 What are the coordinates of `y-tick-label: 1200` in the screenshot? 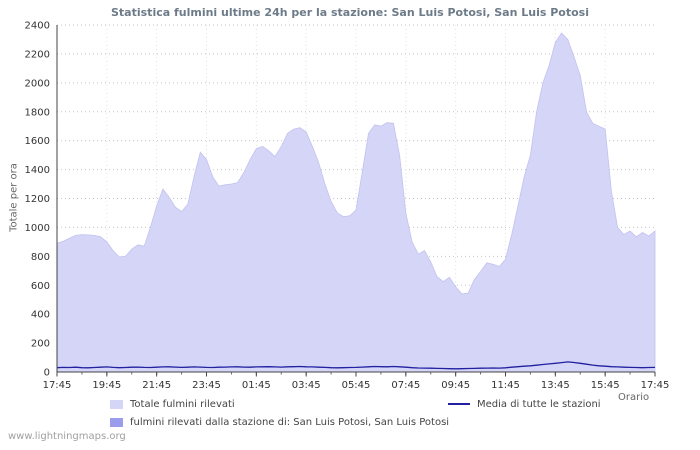 It's located at (37, 199).